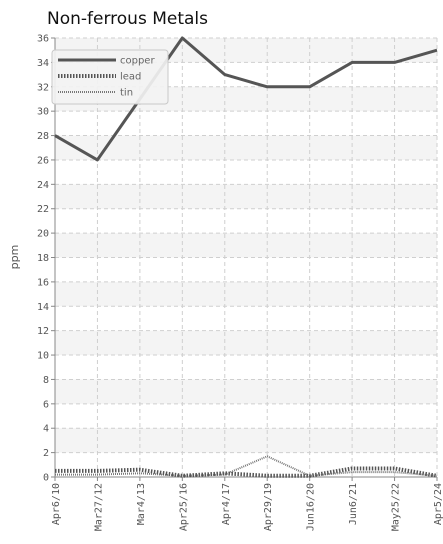 The height and width of the screenshot is (544, 443). What do you see at coordinates (183, 507) in the screenshot?
I see `x-tick-label: Apr25/16` at bounding box center [183, 507].